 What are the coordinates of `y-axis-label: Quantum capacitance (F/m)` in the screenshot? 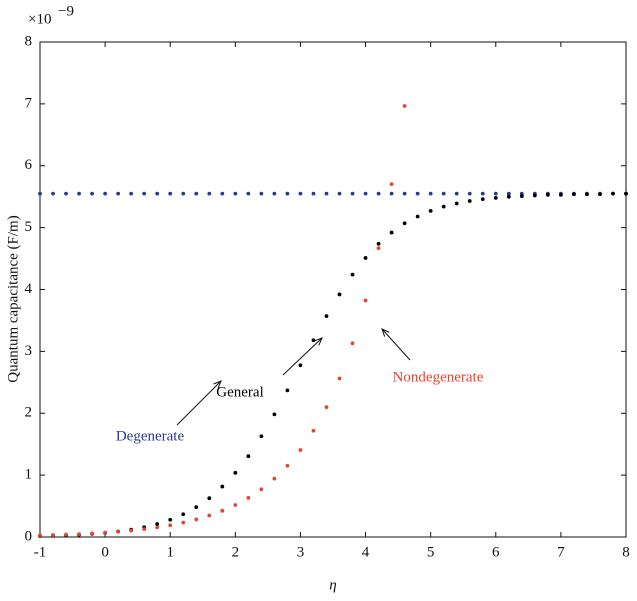 It's located at (13, 298).